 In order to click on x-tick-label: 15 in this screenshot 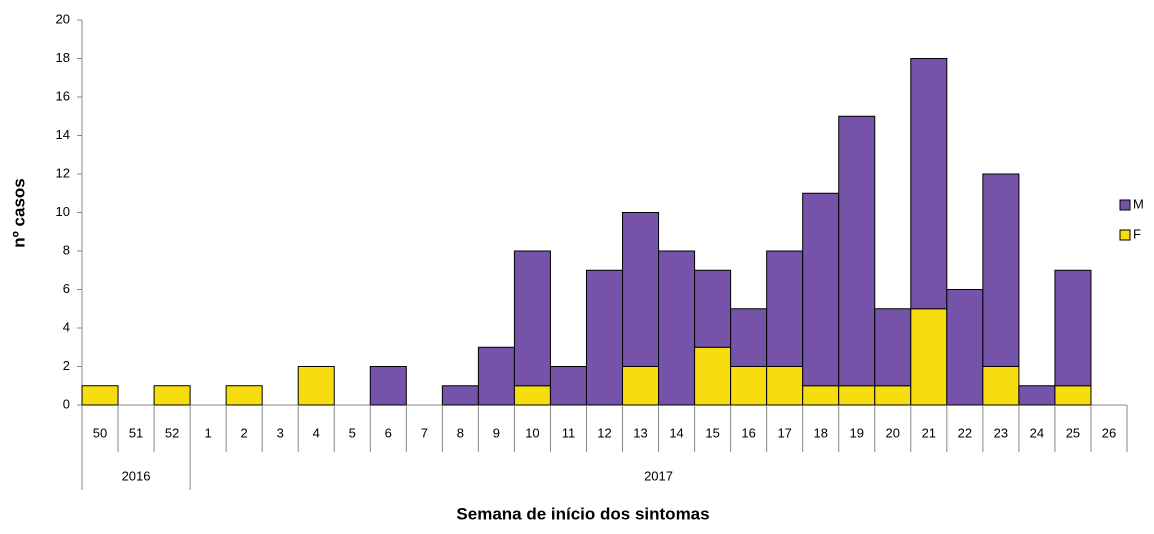, I will do `click(712, 432)`.